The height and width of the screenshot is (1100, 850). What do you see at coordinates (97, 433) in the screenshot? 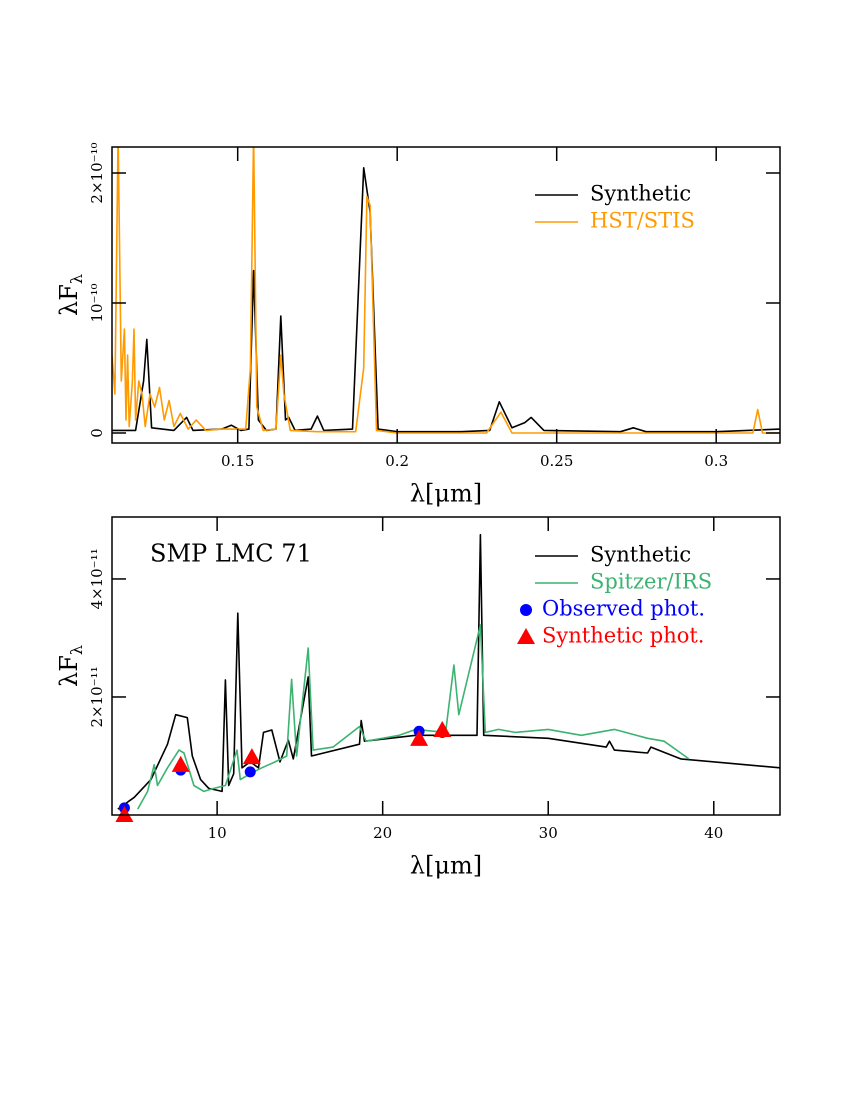
I see `y-tick-label: 0` at bounding box center [97, 433].